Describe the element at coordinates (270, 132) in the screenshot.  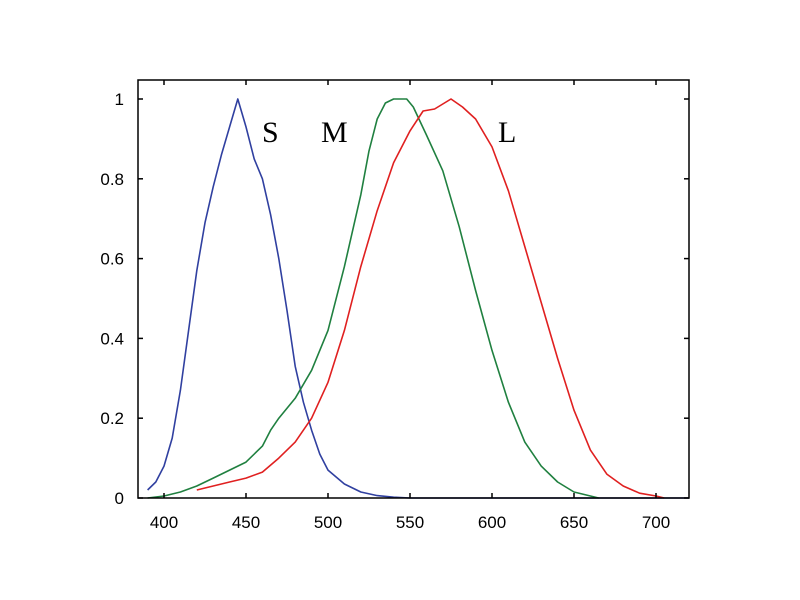
I see `curve-label-s: S` at that location.